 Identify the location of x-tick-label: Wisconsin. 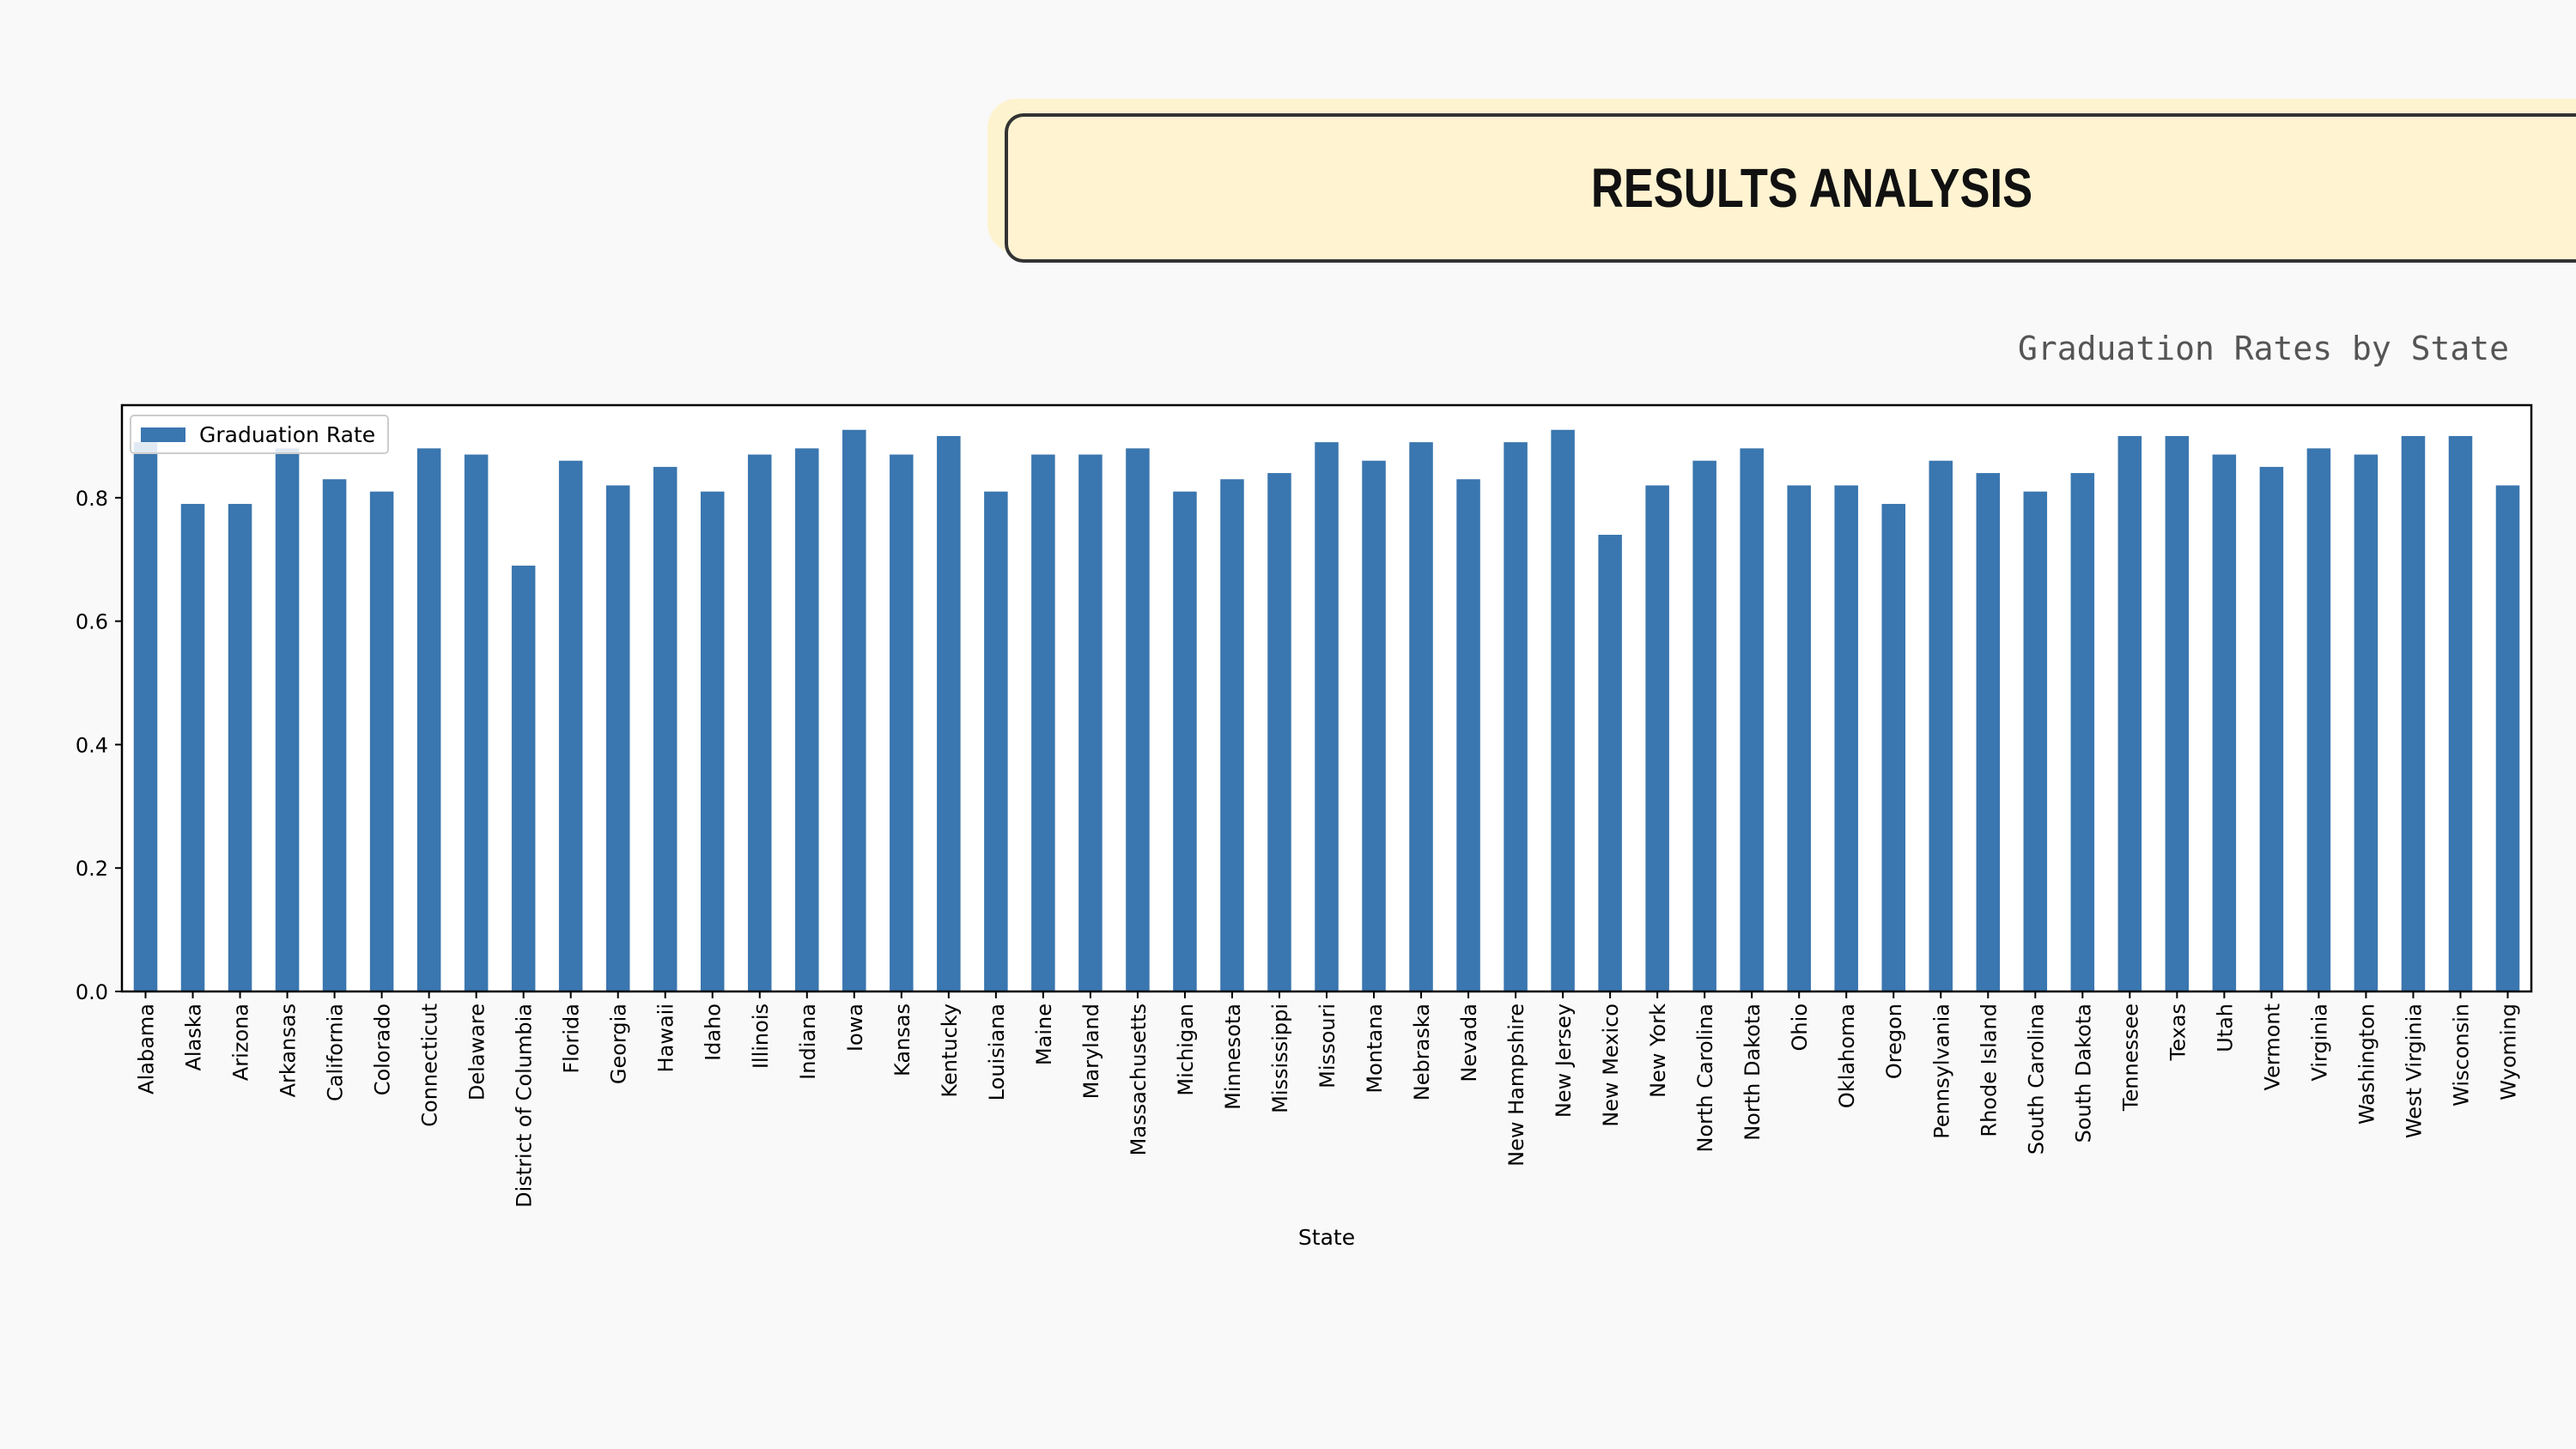
(2461, 1054).